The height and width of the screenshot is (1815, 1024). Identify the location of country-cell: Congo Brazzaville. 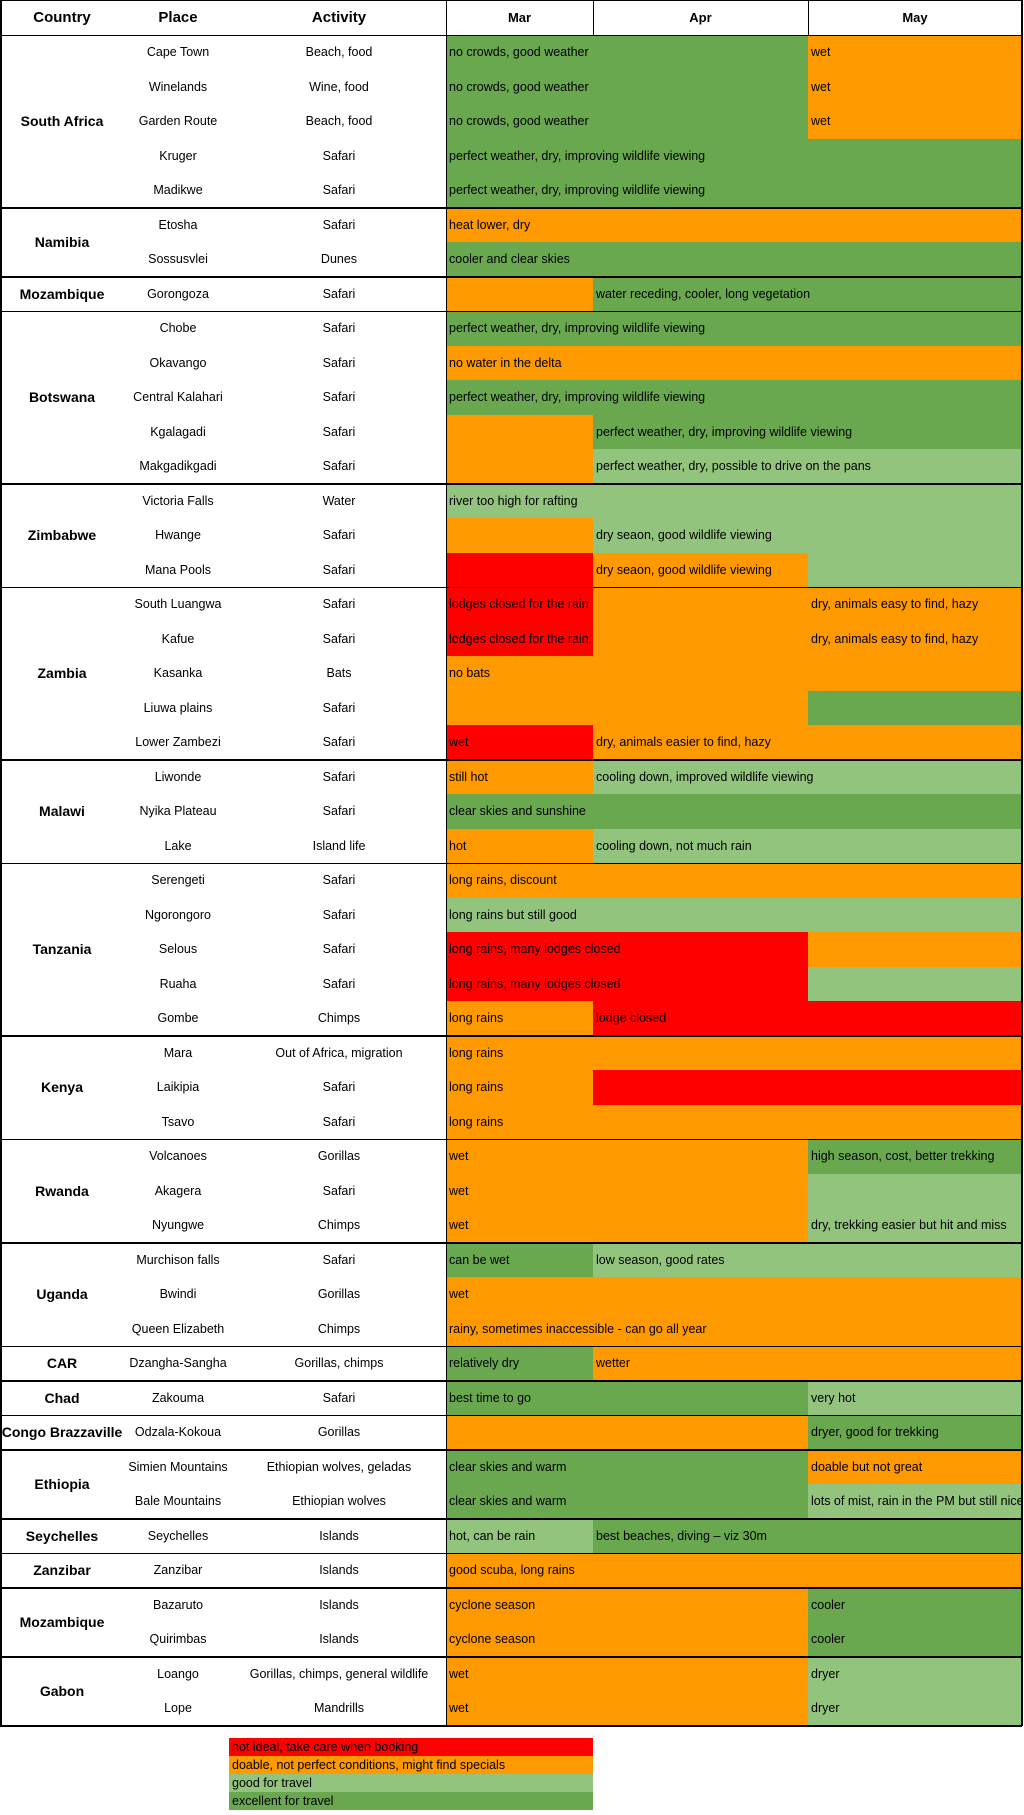
(62, 1432).